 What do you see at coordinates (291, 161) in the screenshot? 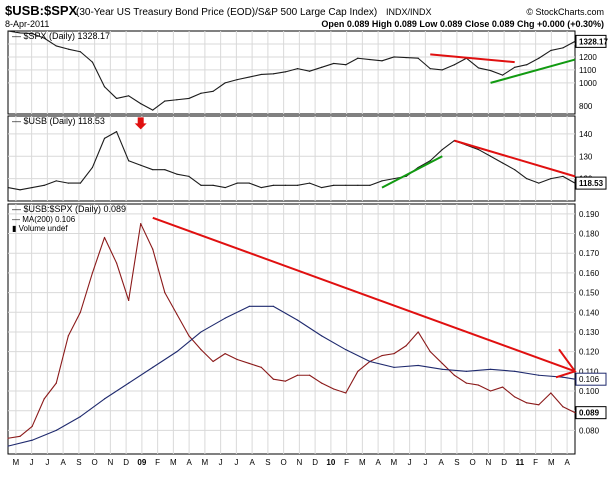
I see `usb-series-line` at bounding box center [291, 161].